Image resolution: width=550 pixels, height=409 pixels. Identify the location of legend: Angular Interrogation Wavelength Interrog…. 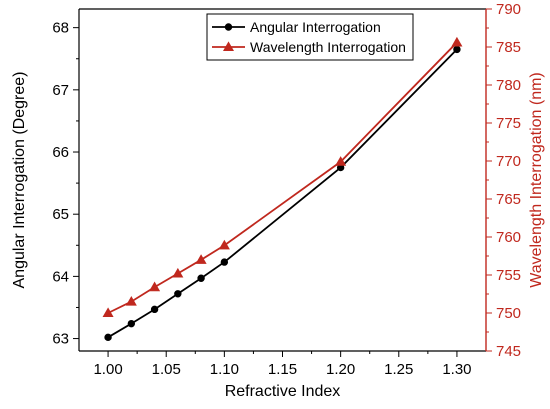
(310, 37).